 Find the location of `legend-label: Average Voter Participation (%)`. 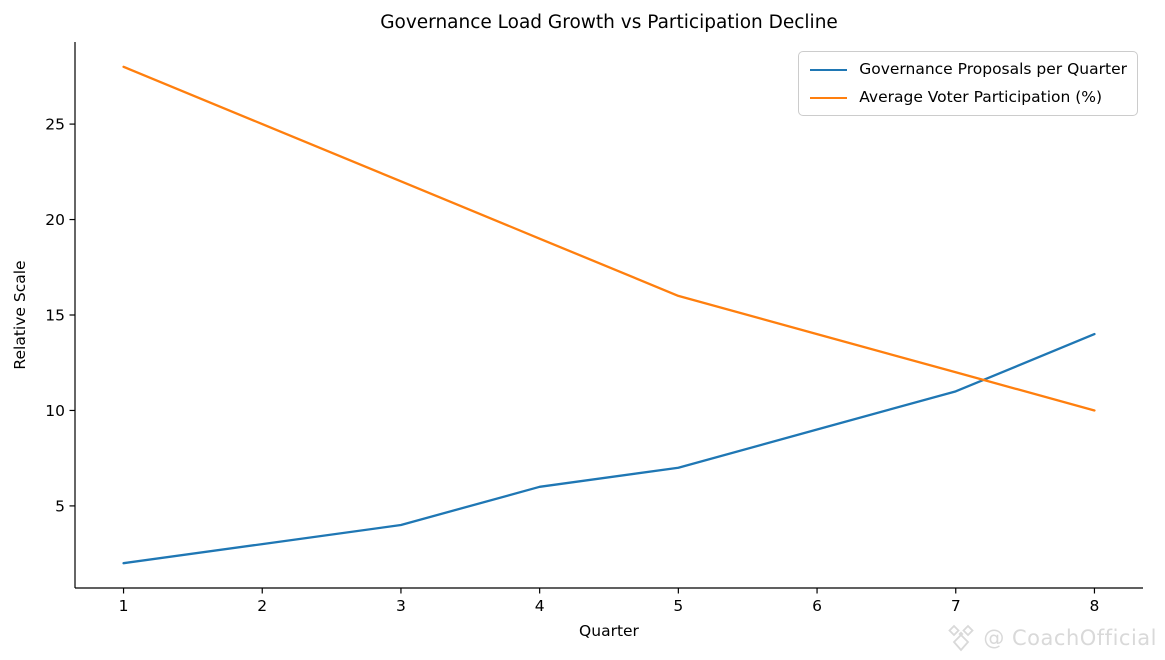

legend-label: Average Voter Participation (%) is located at coordinates (981, 97).